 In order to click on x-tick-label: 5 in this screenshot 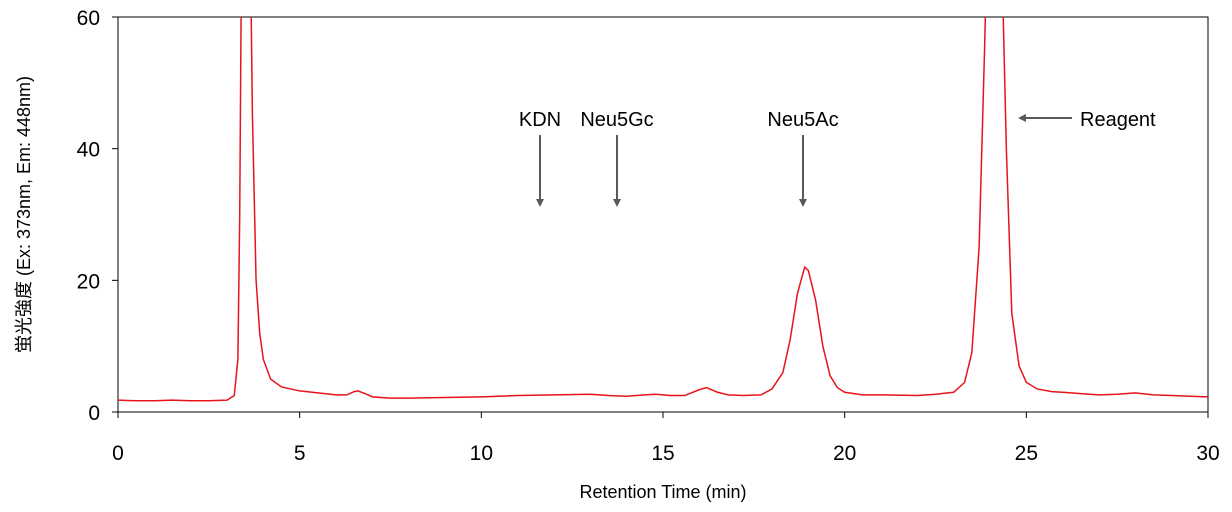, I will do `click(300, 453)`.